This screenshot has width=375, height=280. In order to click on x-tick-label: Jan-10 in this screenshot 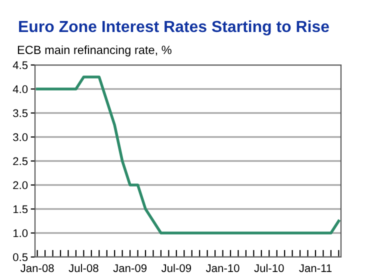, I will do `click(223, 268)`.